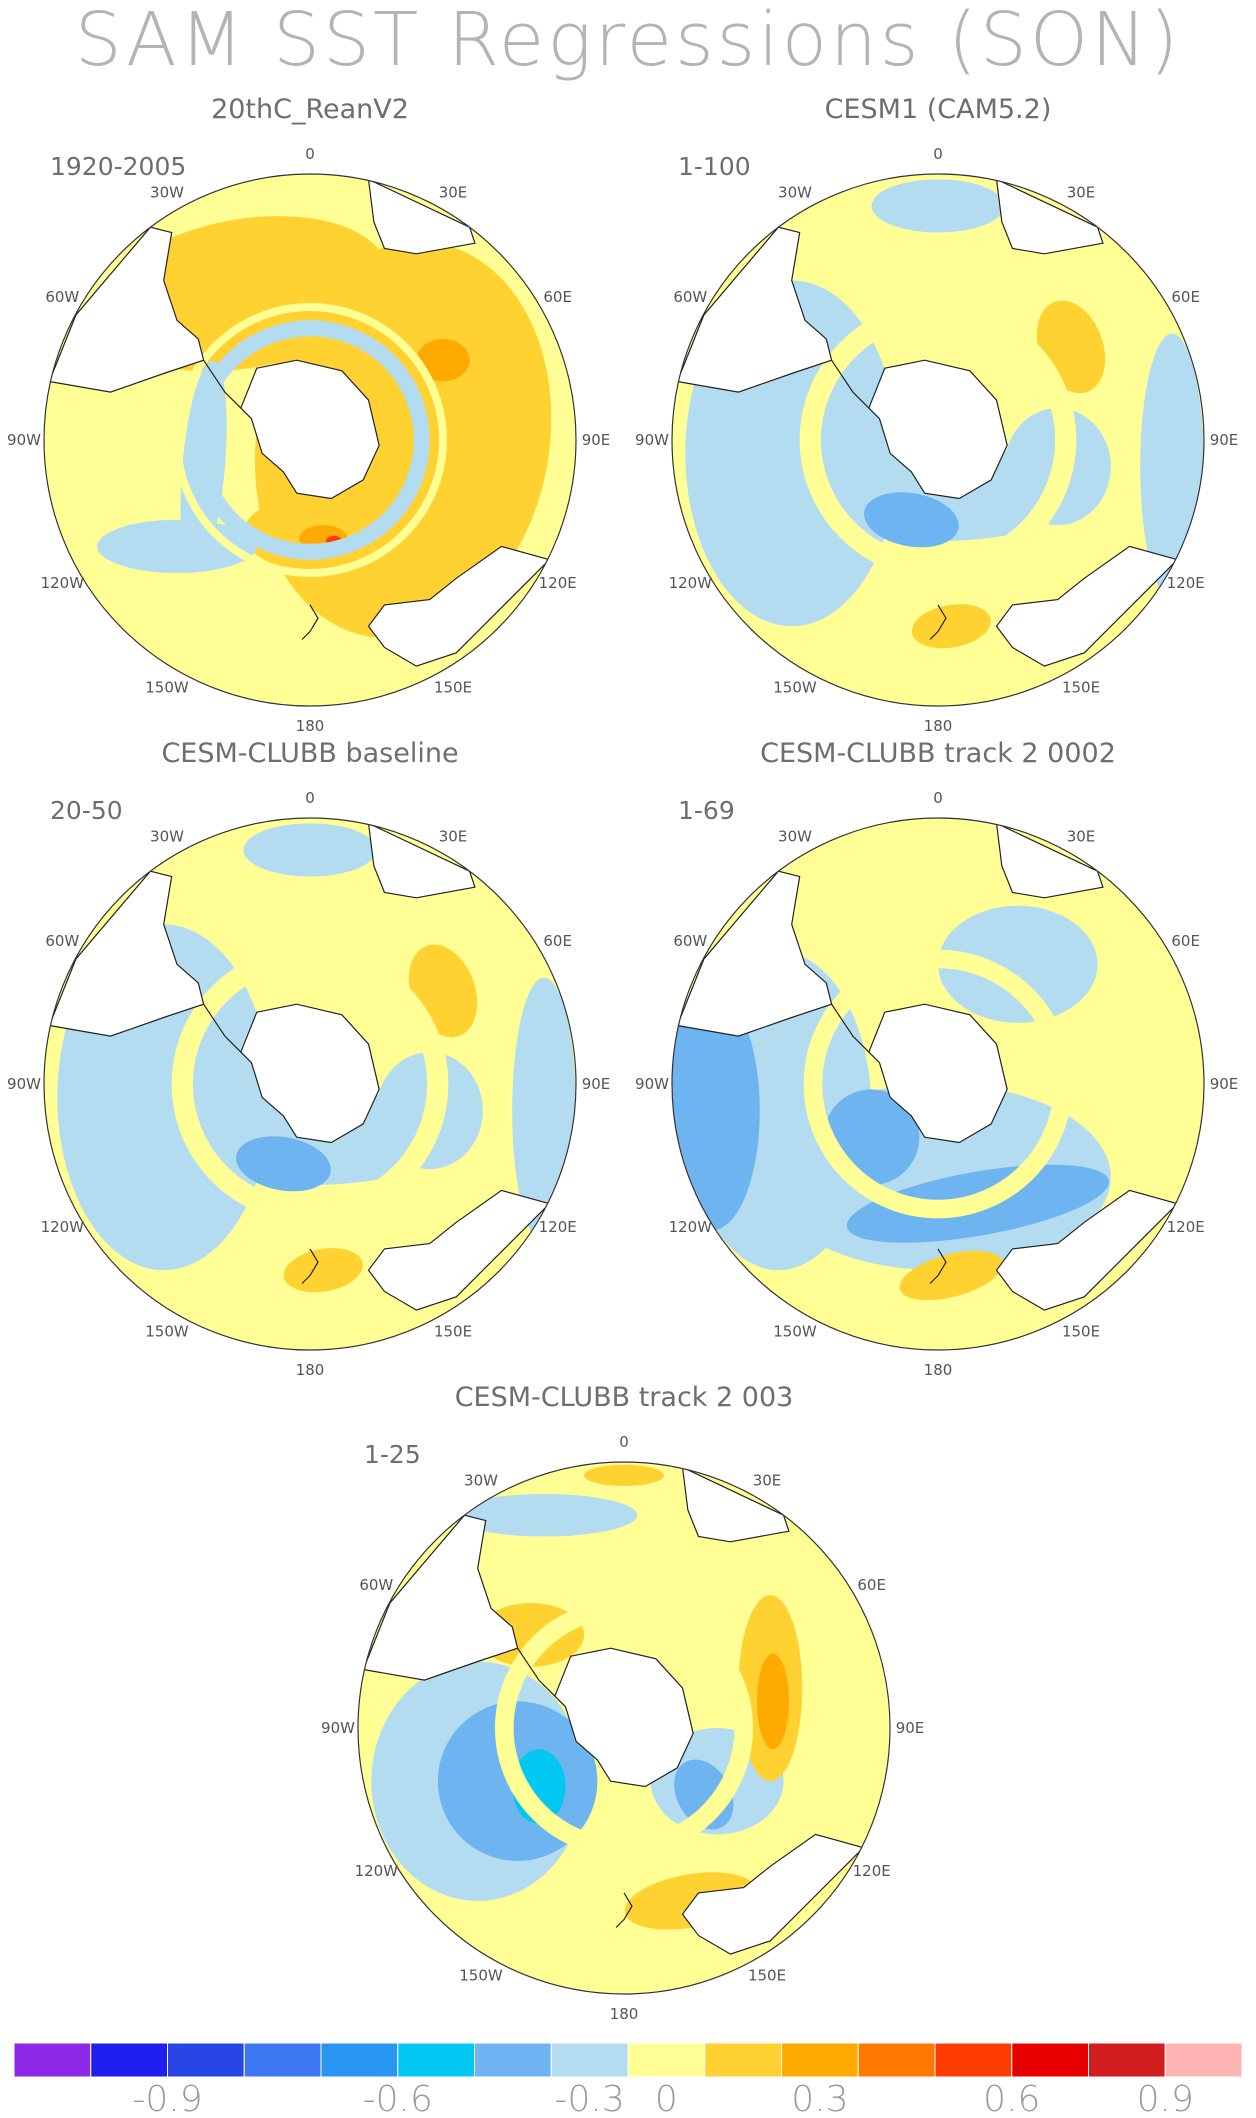 The image size is (1256, 2118). Describe the element at coordinates (398, 2098) in the screenshot. I see `colorbar-label: -0.6` at that location.